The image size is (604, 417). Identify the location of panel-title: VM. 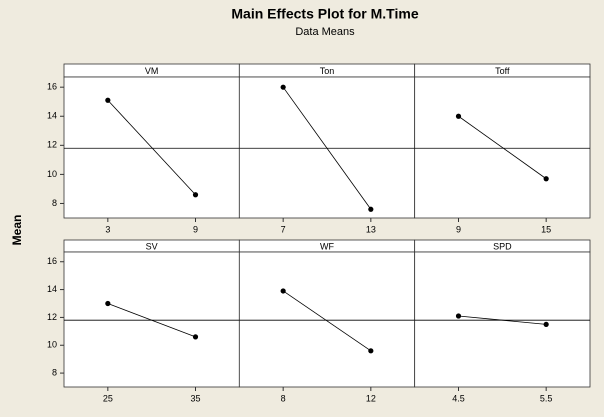
(152, 71).